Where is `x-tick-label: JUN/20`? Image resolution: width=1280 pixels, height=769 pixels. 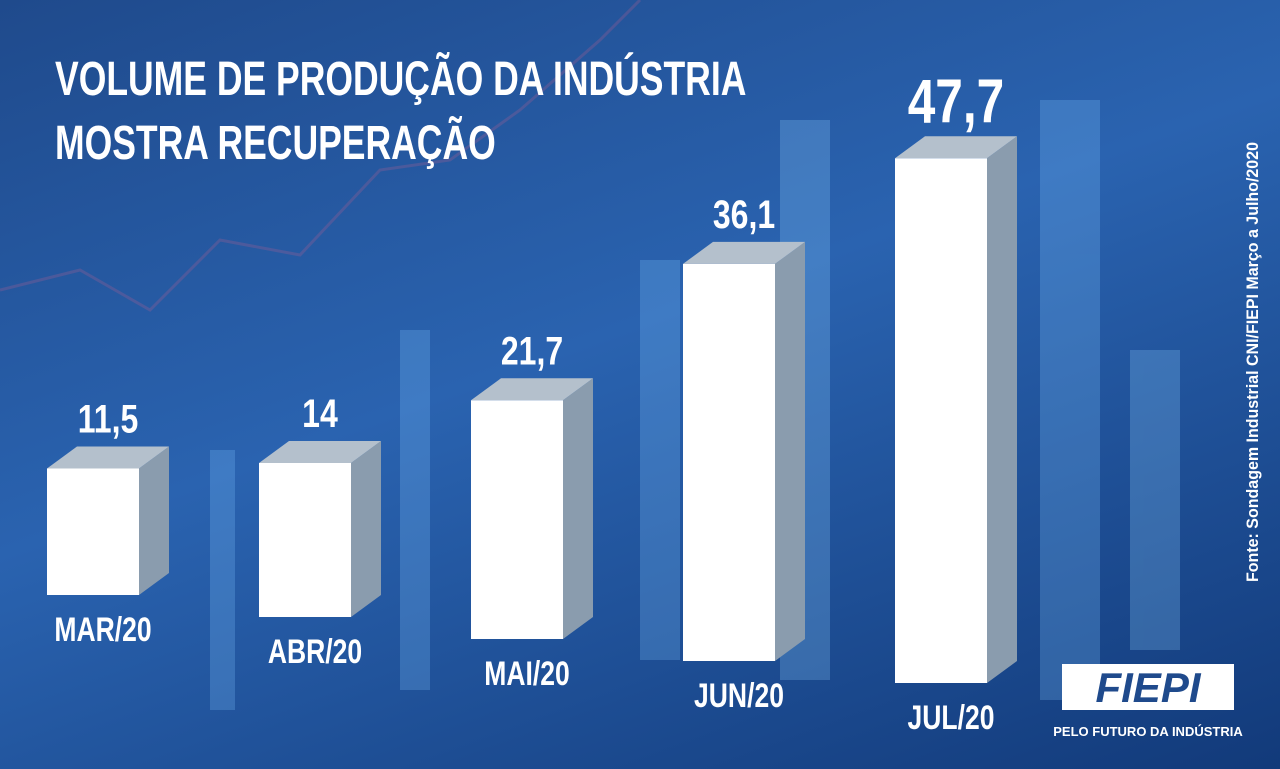
x-tick-label: JUN/20 is located at coordinates (739, 696).